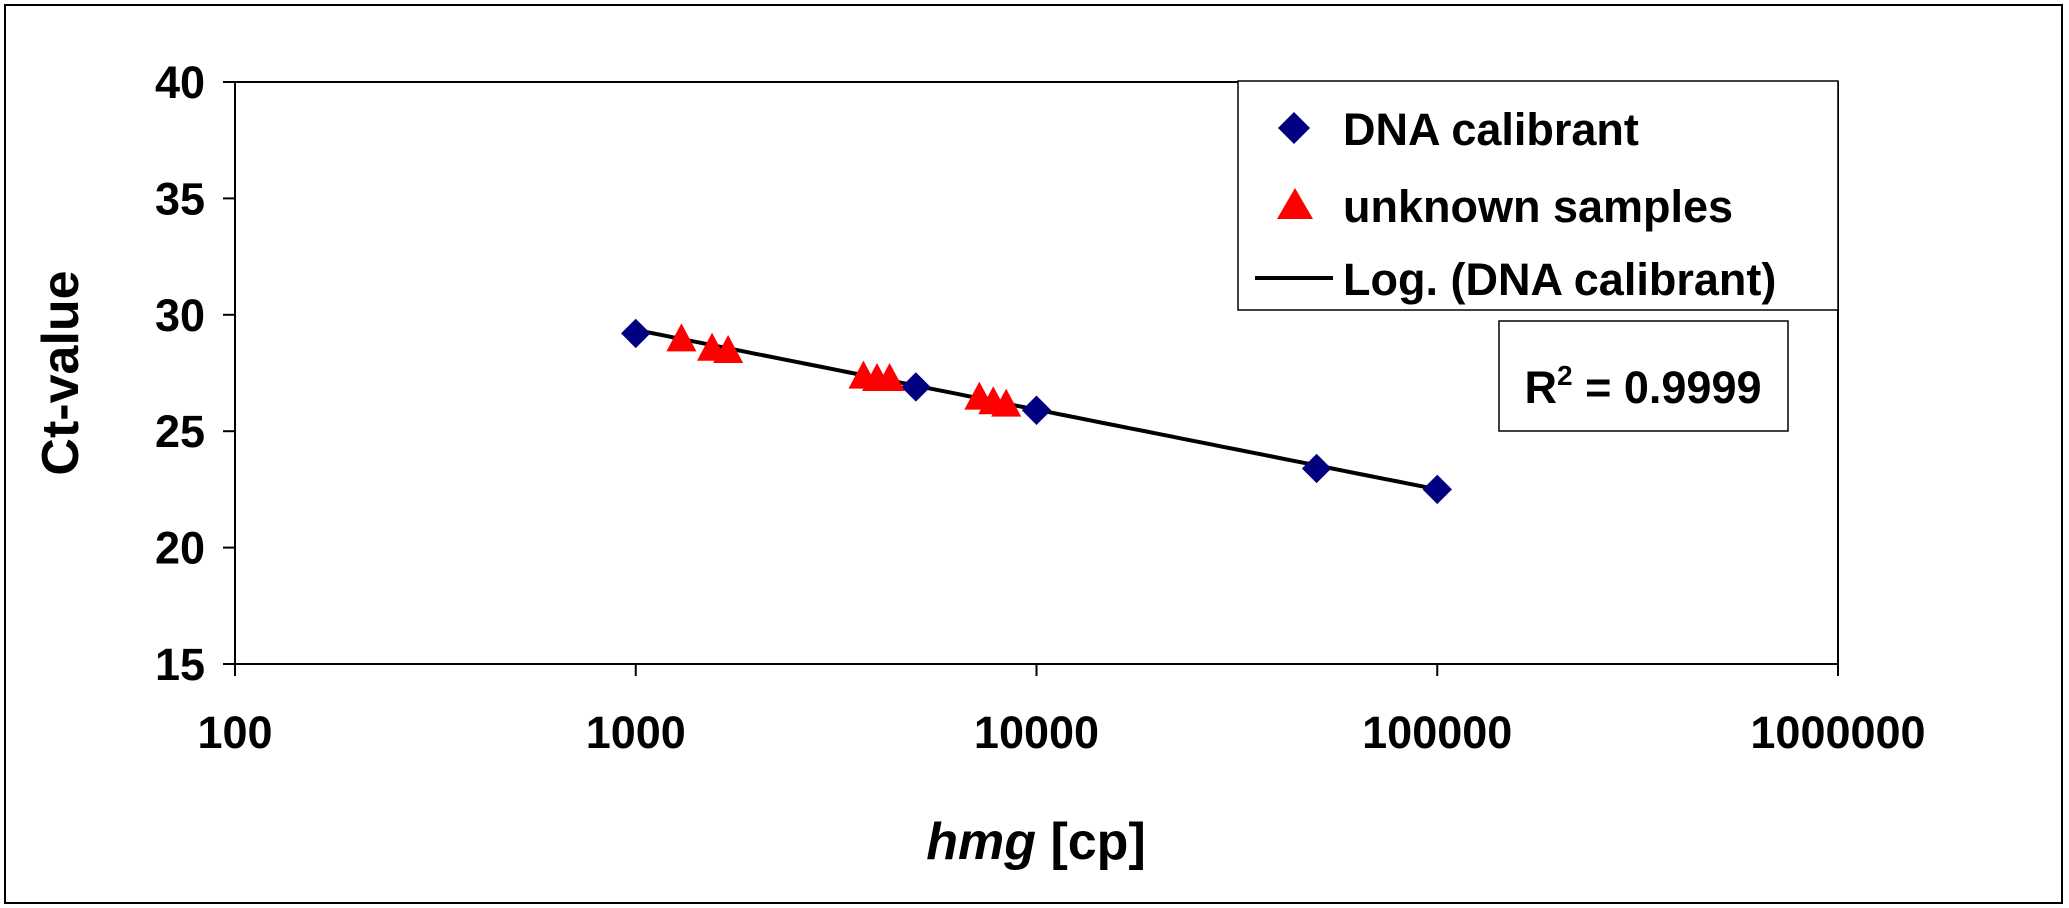 Image resolution: width=2069 pixels, height=908 pixels. What do you see at coordinates (1295, 203) in the screenshot?
I see `legend-triangle-icon` at bounding box center [1295, 203].